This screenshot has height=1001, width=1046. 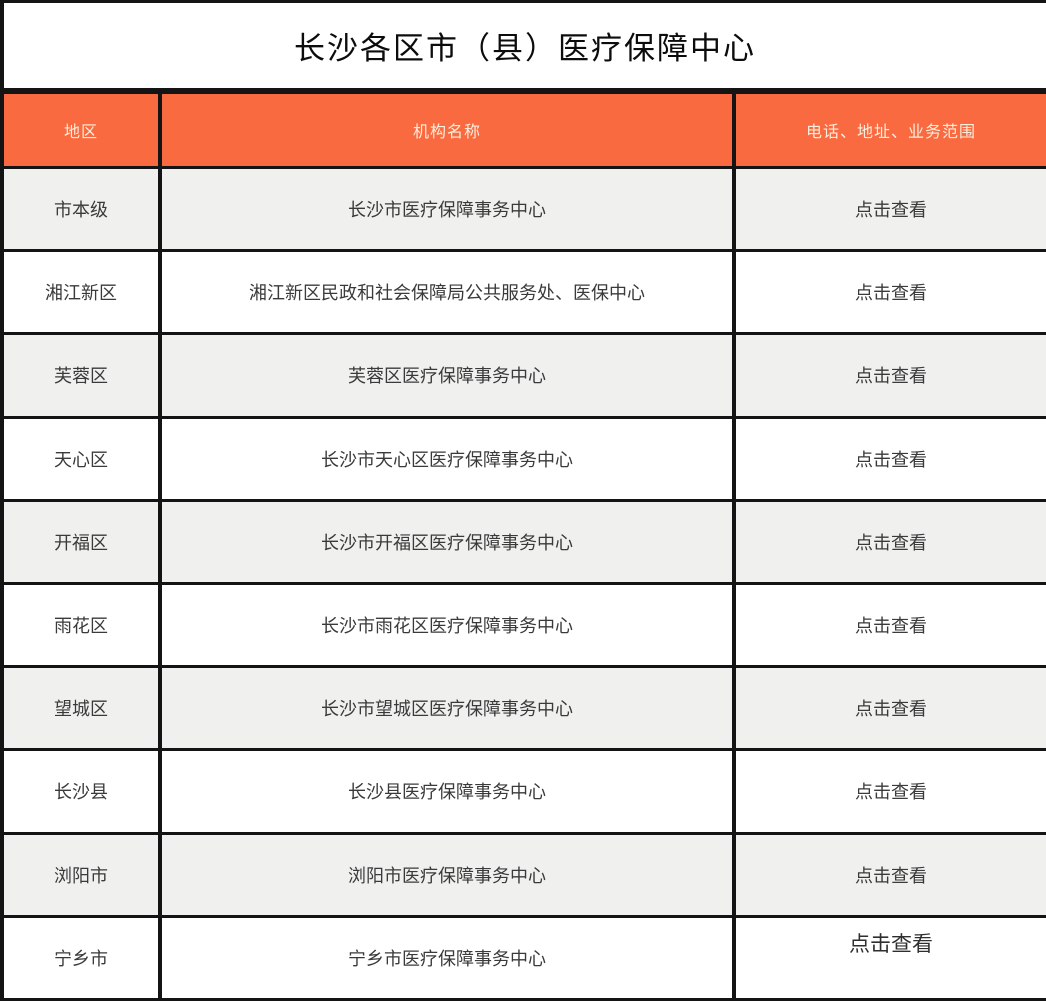 What do you see at coordinates (447, 458) in the screenshot?
I see `org-cell: 长沙市天心区医疗保障事务中心` at bounding box center [447, 458].